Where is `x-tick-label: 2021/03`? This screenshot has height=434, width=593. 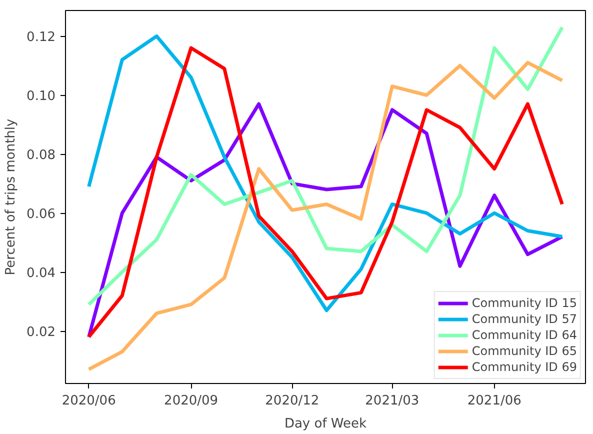
x-tick-label: 2021/03 is located at coordinates (392, 401).